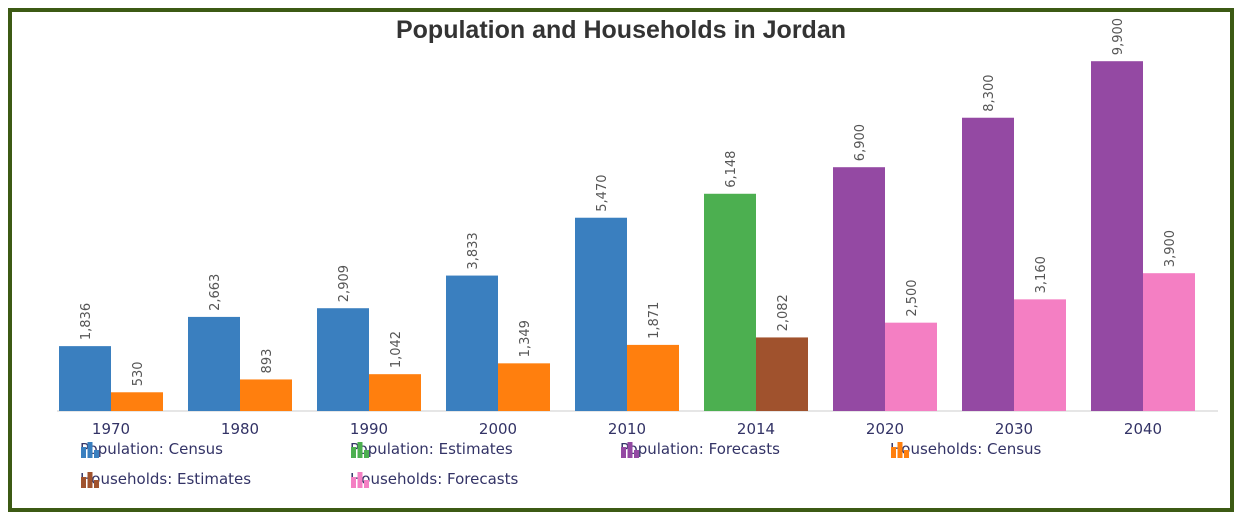  What do you see at coordinates (215, 292) in the screenshot?
I see `data-label: 2,663` at bounding box center [215, 292].